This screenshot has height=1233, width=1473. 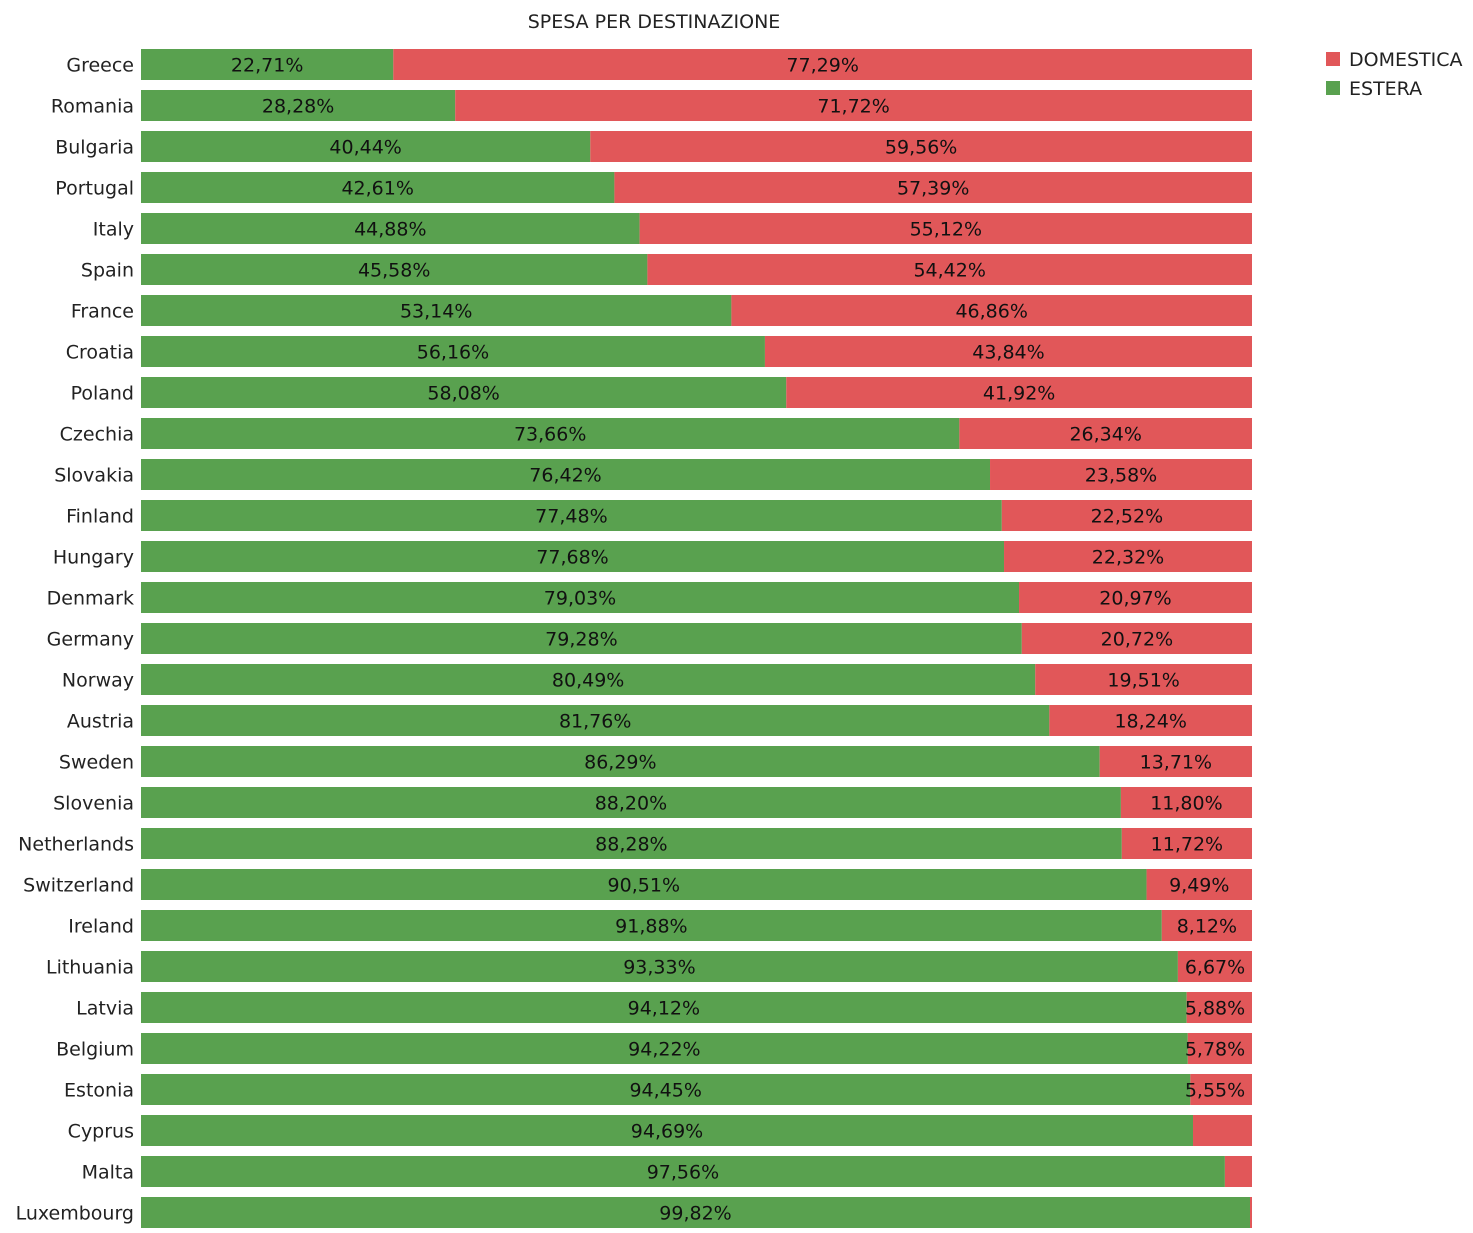 I want to click on bar-domestica-norway, so click(x=1143, y=679).